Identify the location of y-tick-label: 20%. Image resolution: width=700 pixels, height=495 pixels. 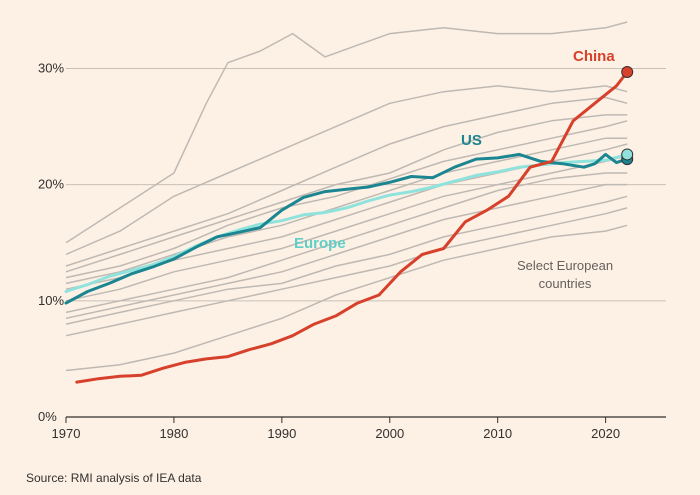
(51, 184).